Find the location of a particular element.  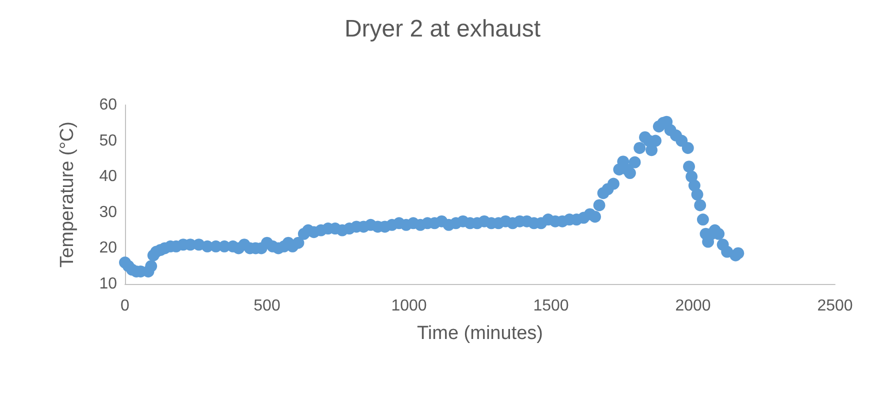

y-tick-label: 50 is located at coordinates (108, 141).